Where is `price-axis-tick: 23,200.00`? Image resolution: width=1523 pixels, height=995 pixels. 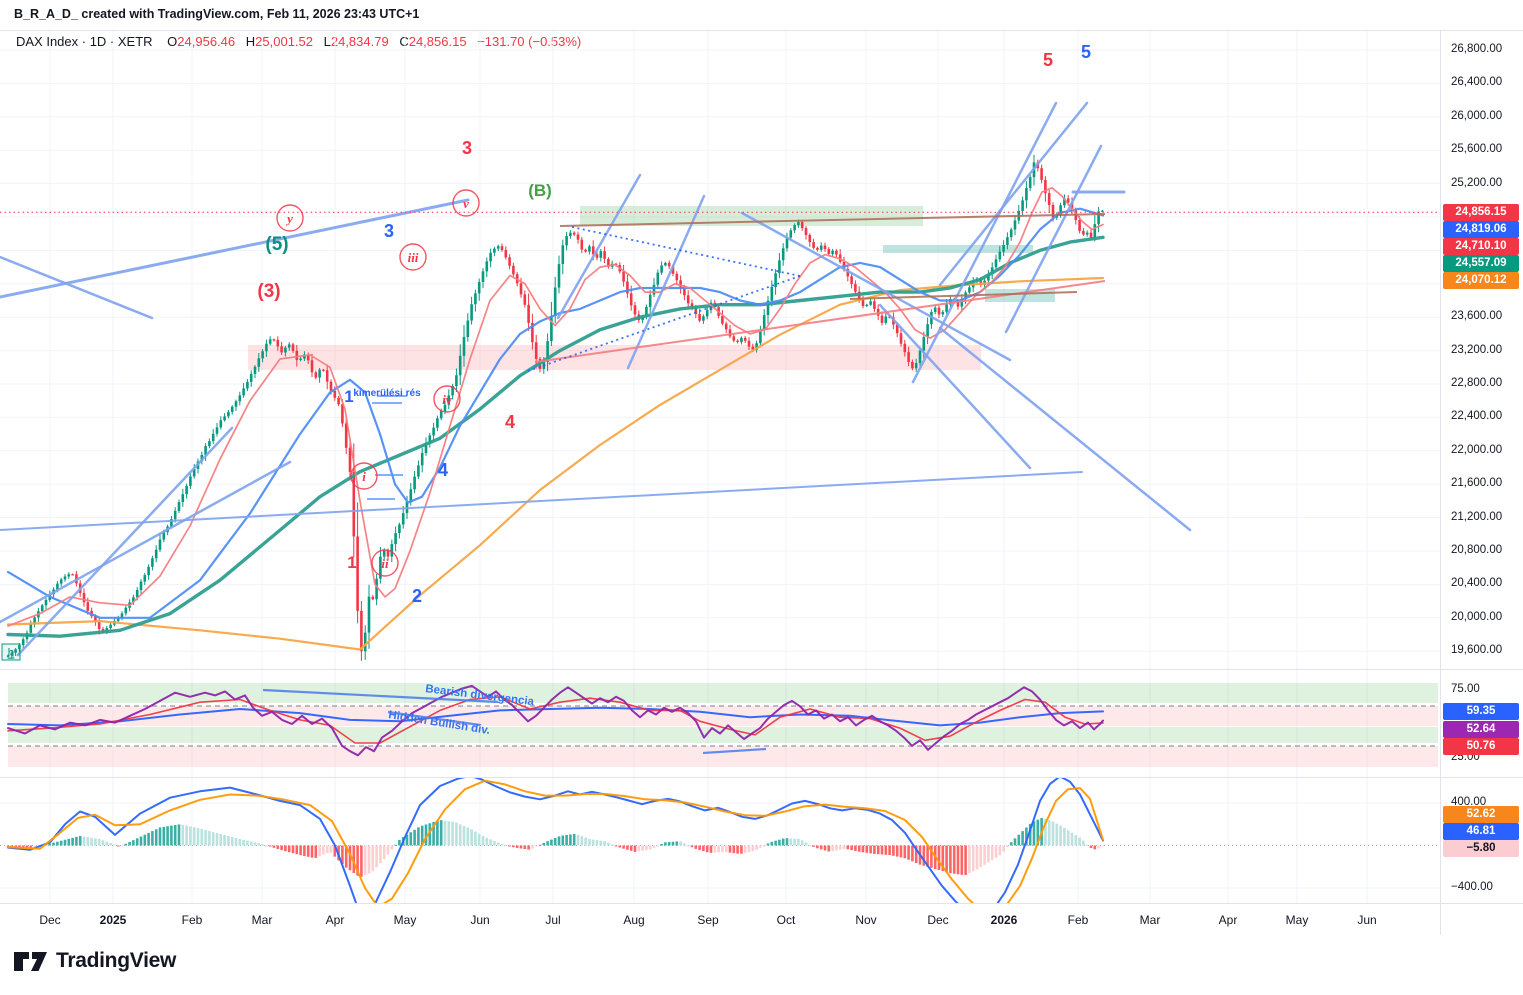 price-axis-tick: 23,200.00 is located at coordinates (1477, 349).